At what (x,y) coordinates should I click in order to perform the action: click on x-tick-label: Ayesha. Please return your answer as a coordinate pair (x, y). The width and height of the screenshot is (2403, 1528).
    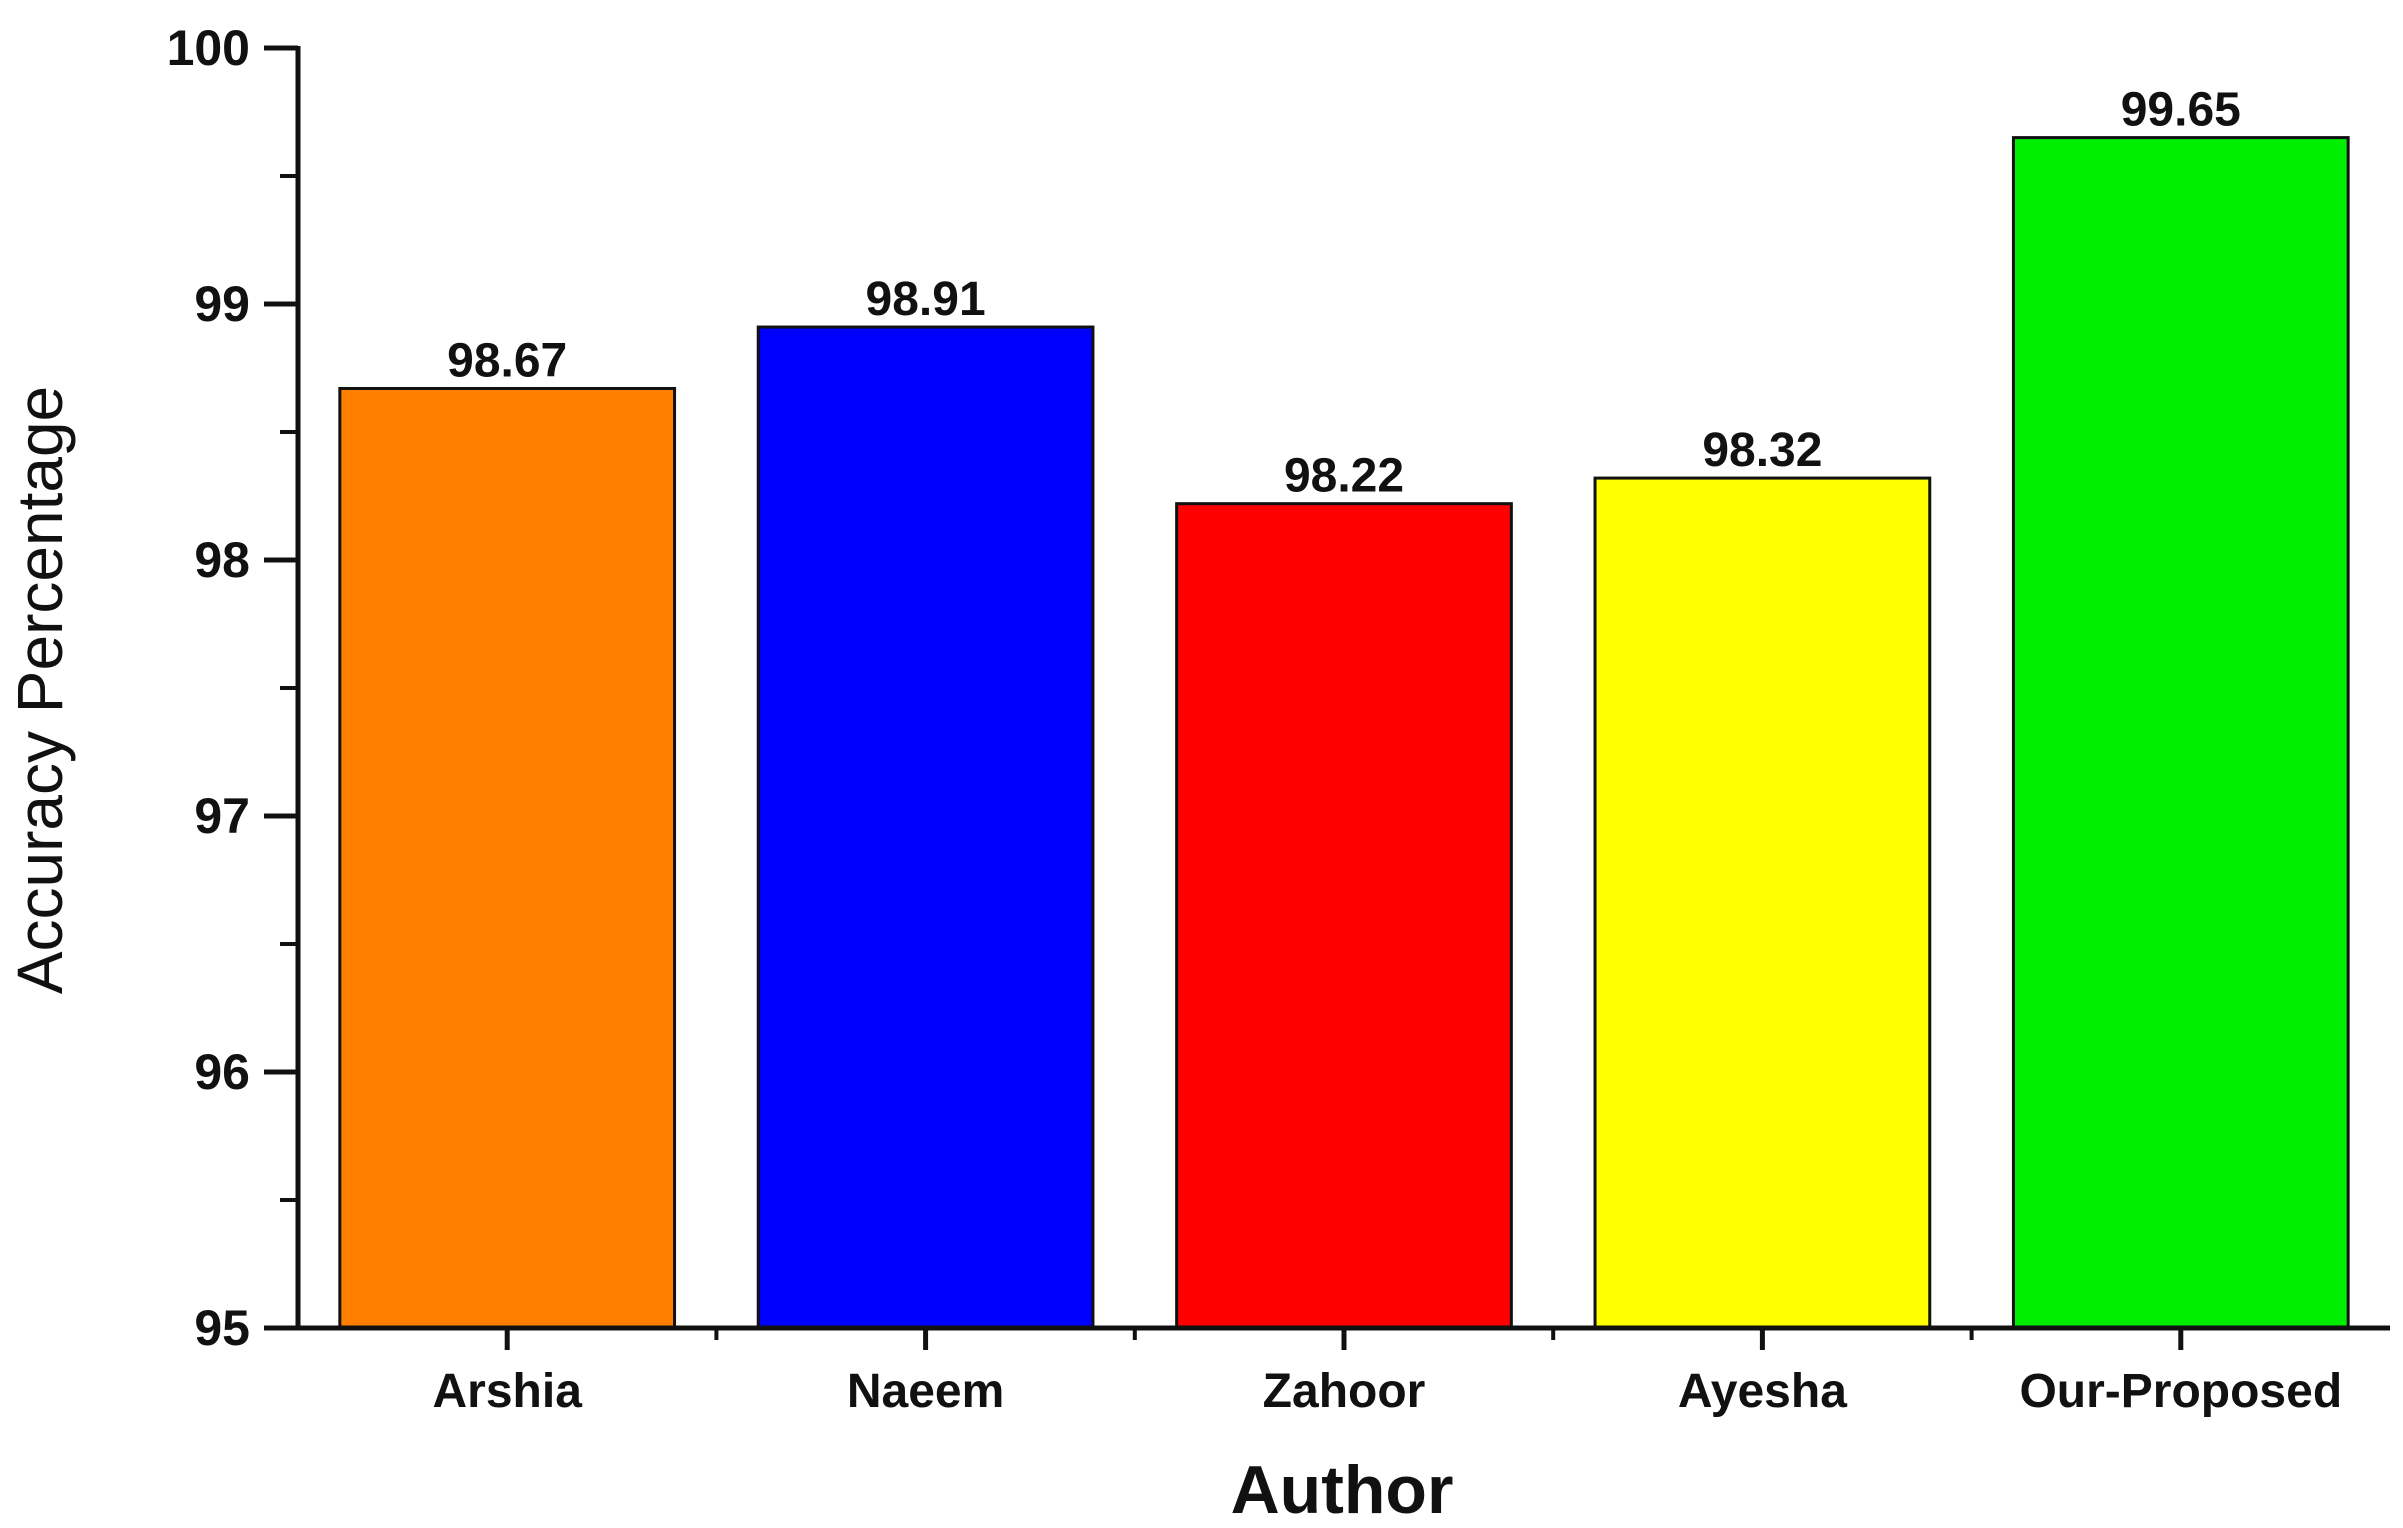
    Looking at the image, I should click on (1762, 1391).